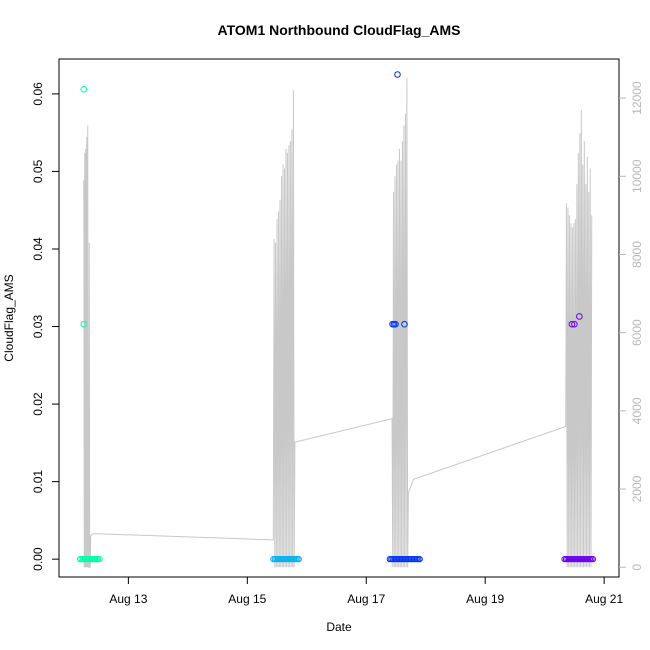 The height and width of the screenshot is (650, 650). What do you see at coordinates (637, 254) in the screenshot?
I see `y2-tick-label: 8000` at bounding box center [637, 254].